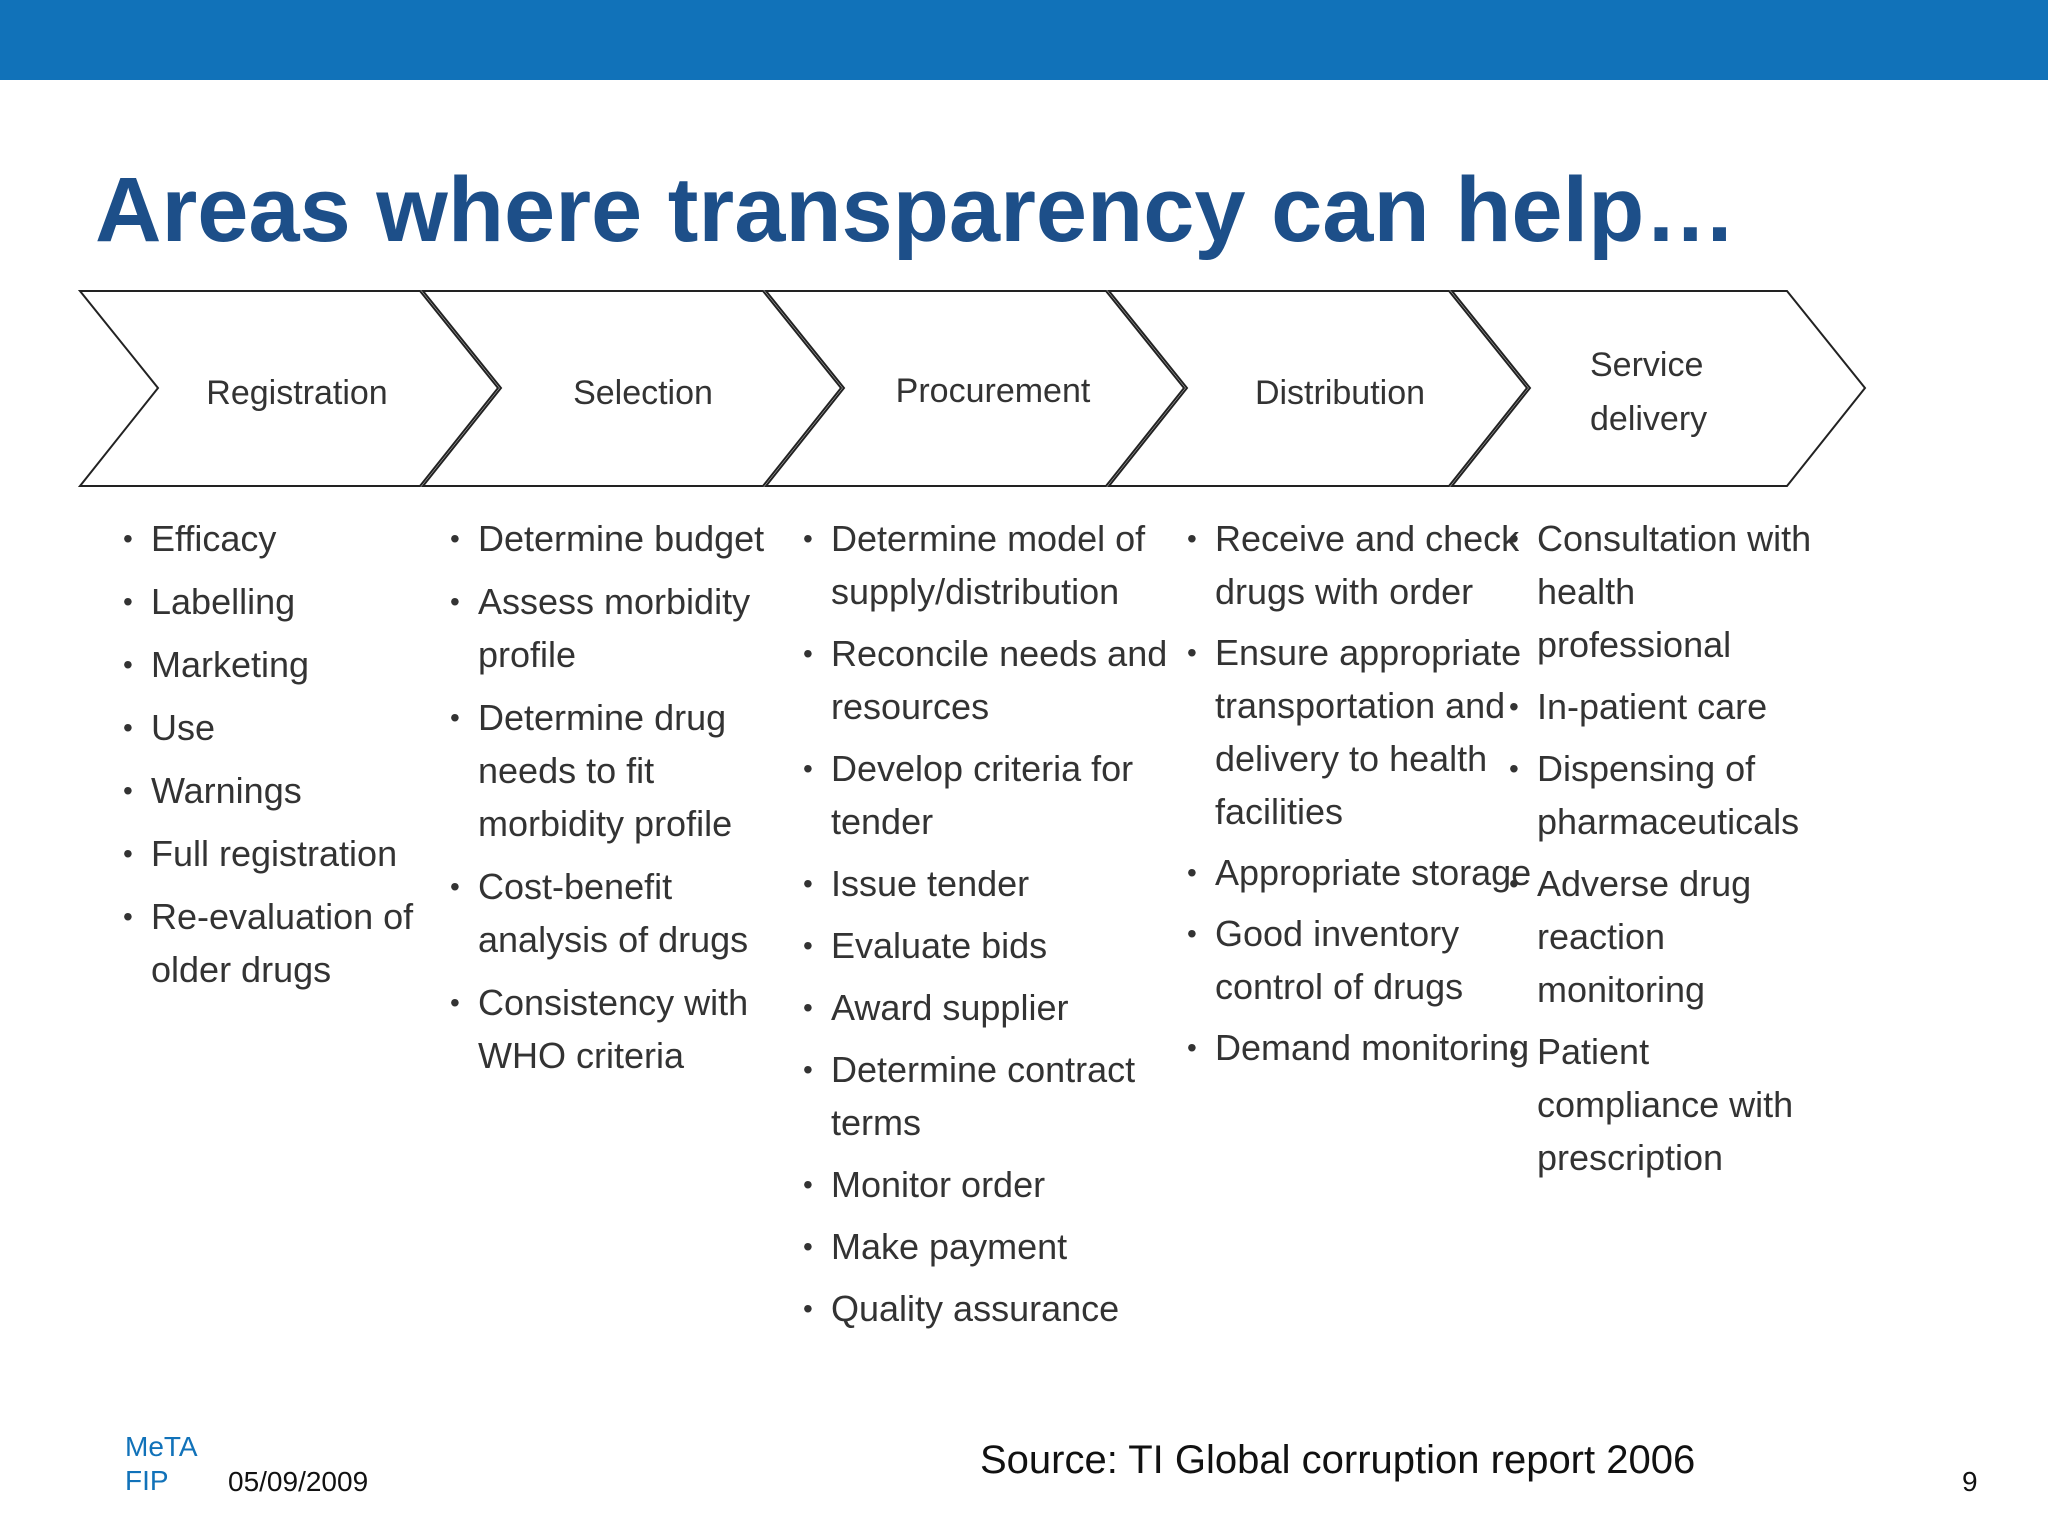 The image size is (2048, 1536). Describe the element at coordinates (147, 1480) in the screenshot. I see `footer-org-line2: FIP` at that location.